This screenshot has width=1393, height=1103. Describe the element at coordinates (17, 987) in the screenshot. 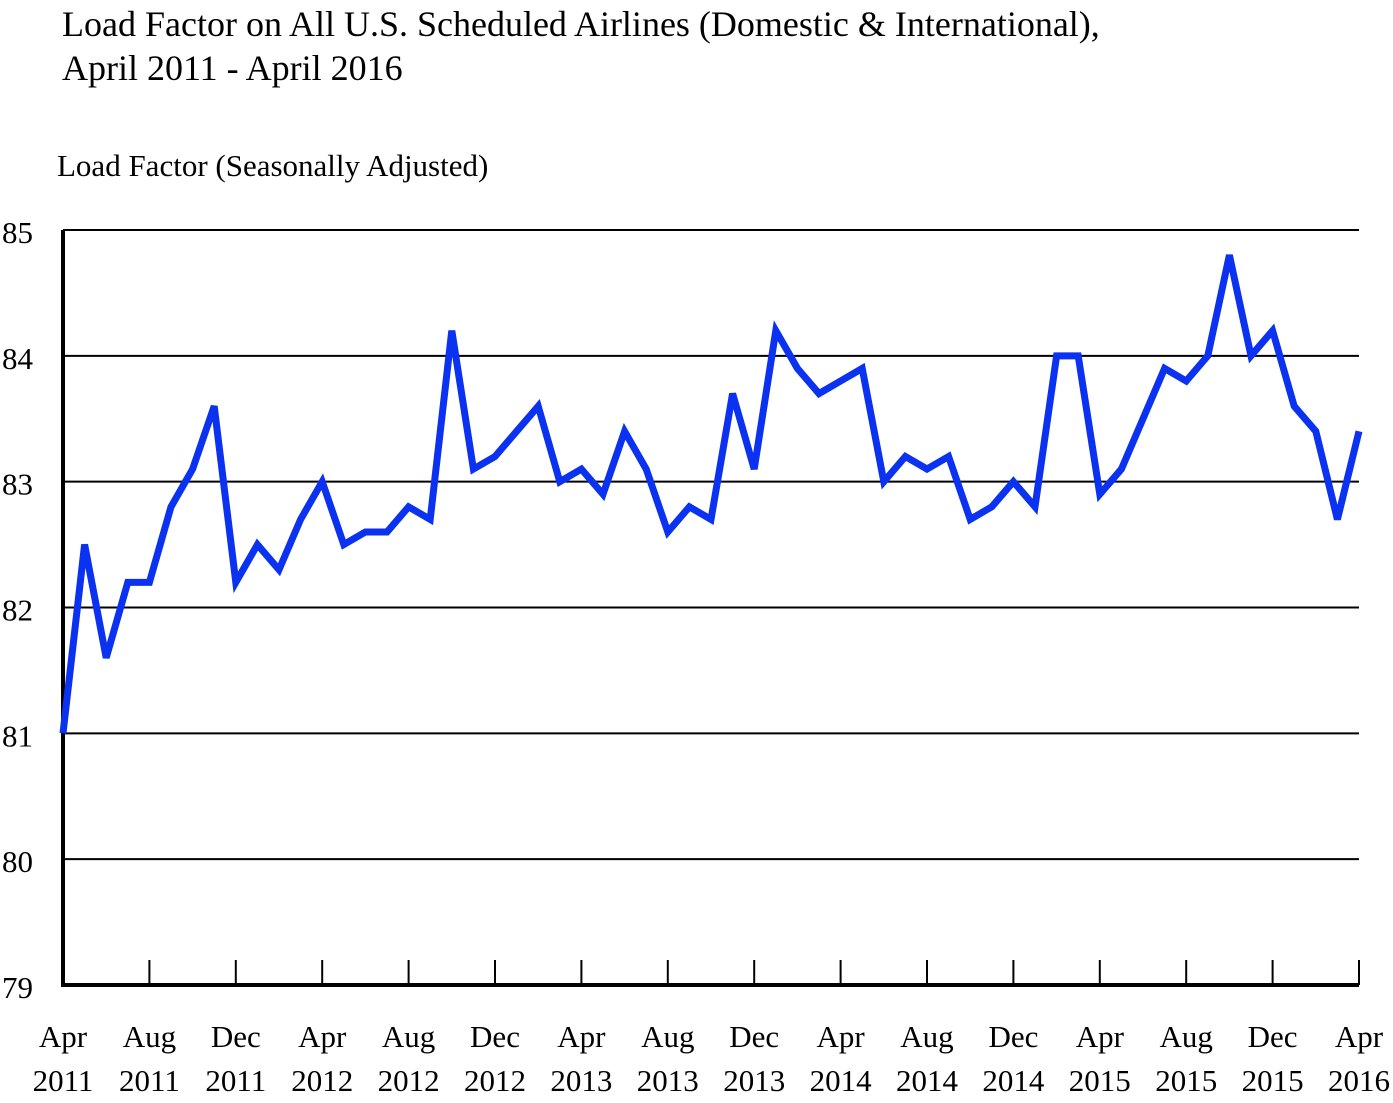

I see `y-tick-label-79: 79` at that location.